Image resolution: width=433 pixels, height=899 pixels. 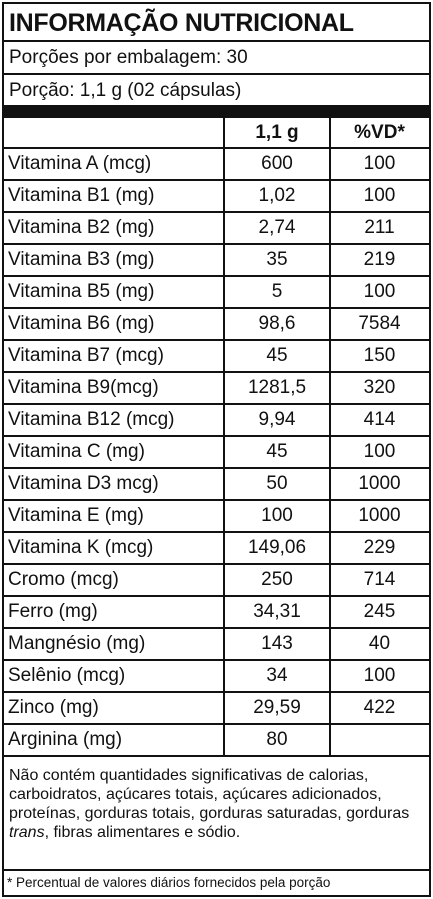 What do you see at coordinates (277, 515) in the screenshot?
I see `amount: 100` at bounding box center [277, 515].